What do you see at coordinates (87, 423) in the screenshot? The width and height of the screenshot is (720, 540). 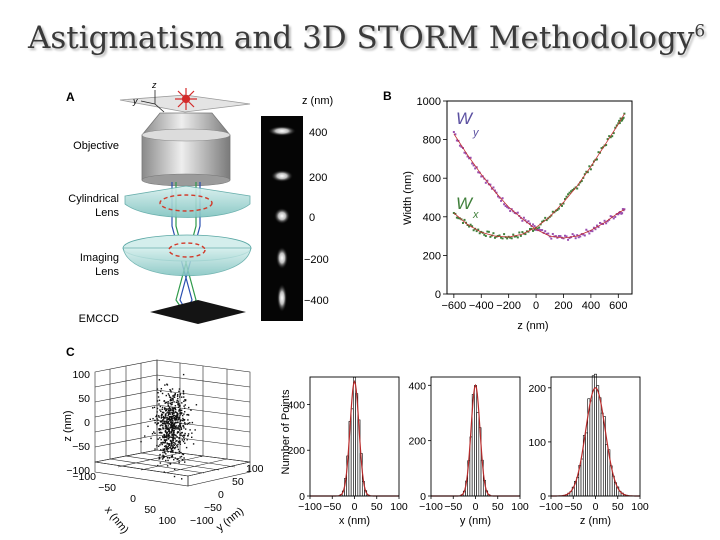 I see `cube-z-tick: 0` at bounding box center [87, 423].